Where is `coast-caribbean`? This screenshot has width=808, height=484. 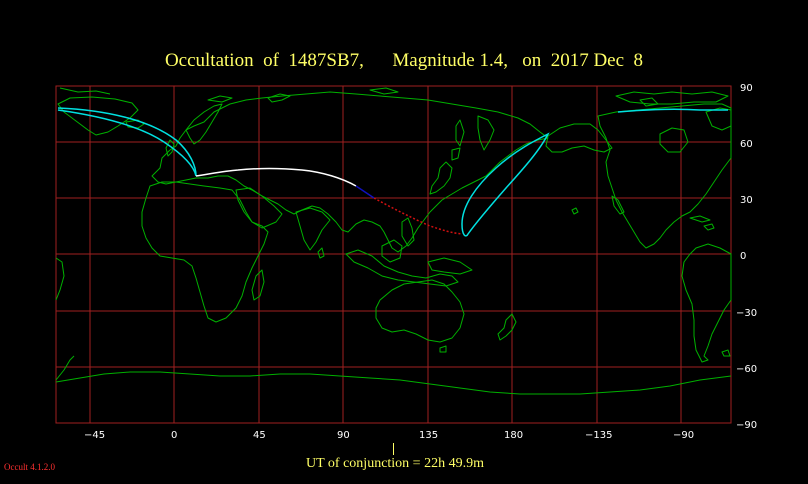
coast-caribbean is located at coordinates (702, 223).